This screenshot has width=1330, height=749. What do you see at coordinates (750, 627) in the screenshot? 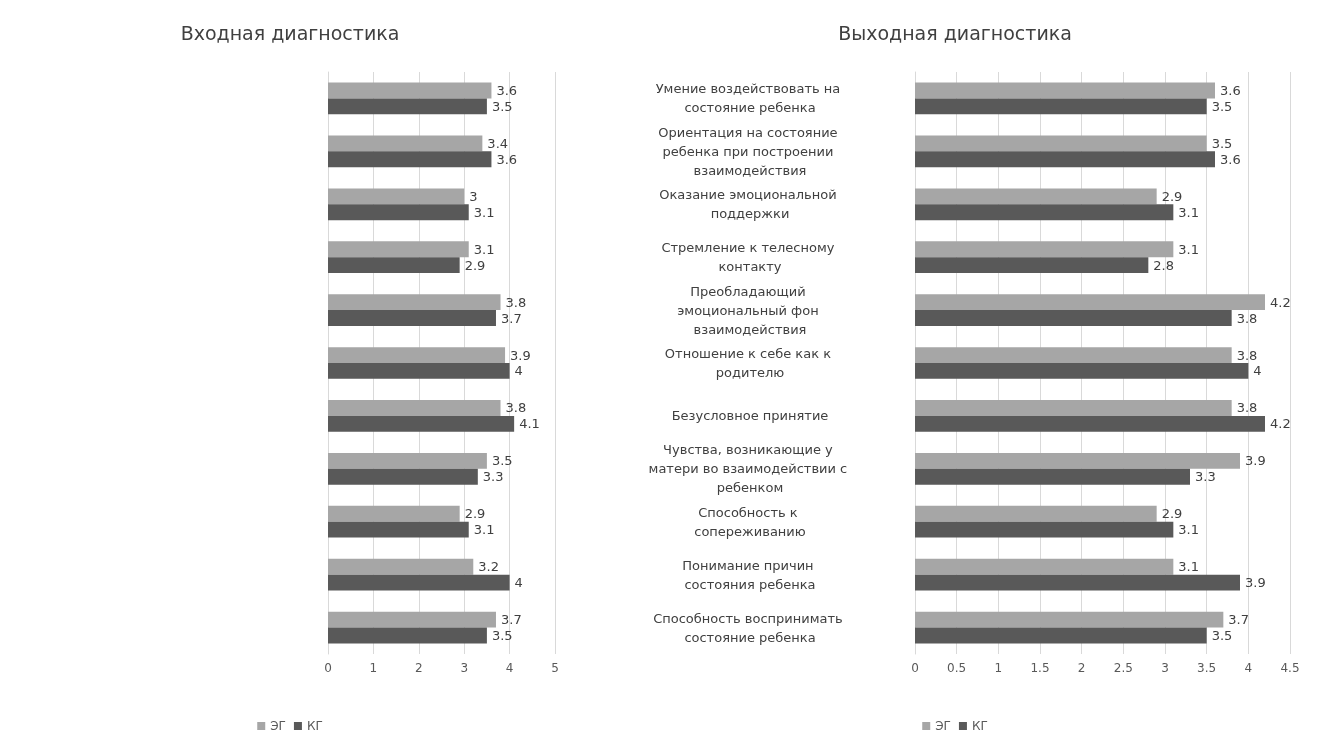
I see `y-tick-label: Способность воспринимать состояние ребенка` at bounding box center [750, 627].